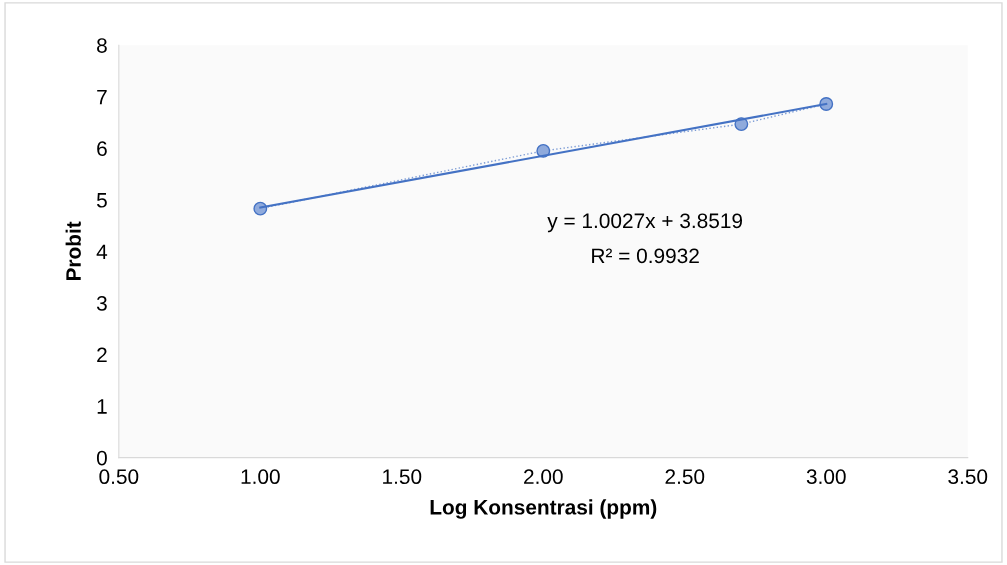 This screenshot has width=1007, height=565. Describe the element at coordinates (102, 251) in the screenshot. I see `y-tick-label: 4` at that location.